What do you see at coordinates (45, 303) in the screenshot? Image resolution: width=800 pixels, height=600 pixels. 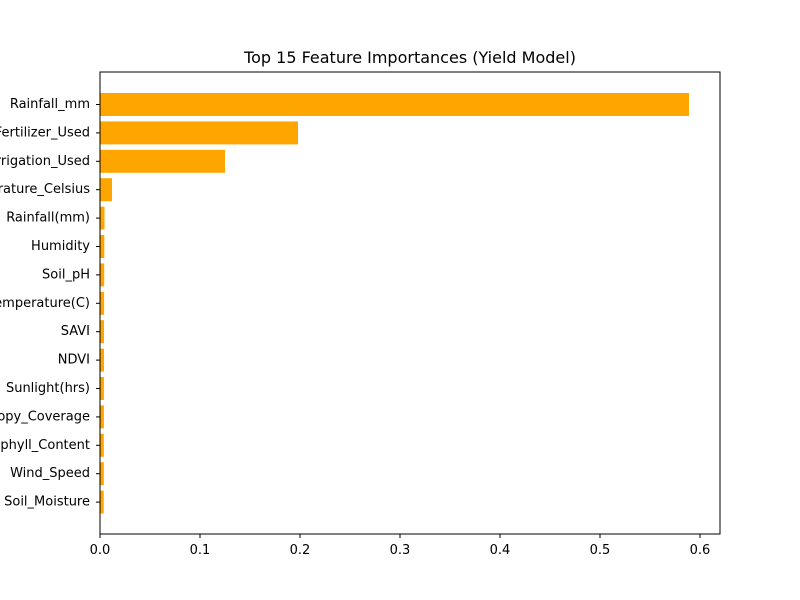 I see `y-tick-label: Temperature(C)` at bounding box center [45, 303].